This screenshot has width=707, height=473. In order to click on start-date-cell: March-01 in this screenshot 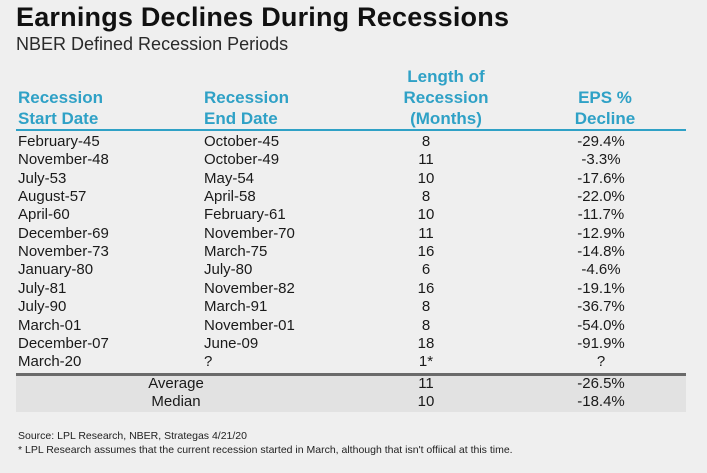, I will do `click(50, 325)`.